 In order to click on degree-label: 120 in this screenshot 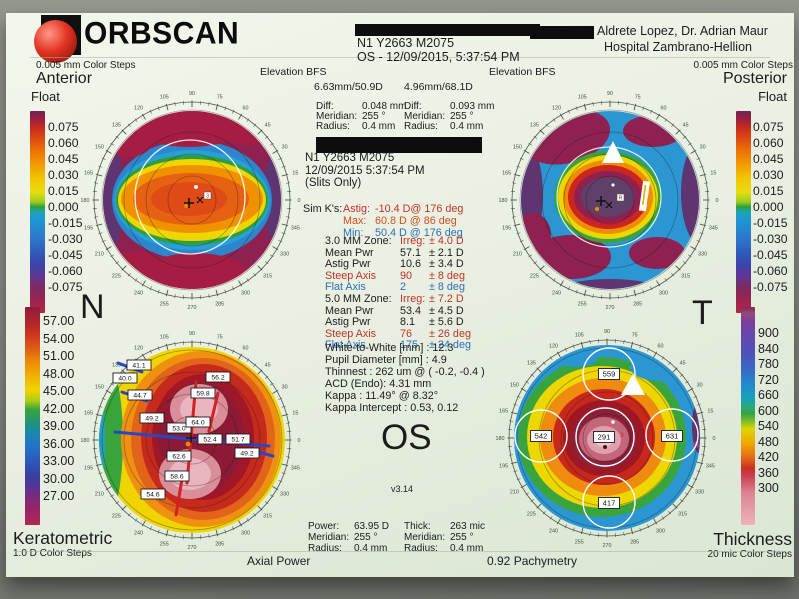, I will do `click(138, 108)`.